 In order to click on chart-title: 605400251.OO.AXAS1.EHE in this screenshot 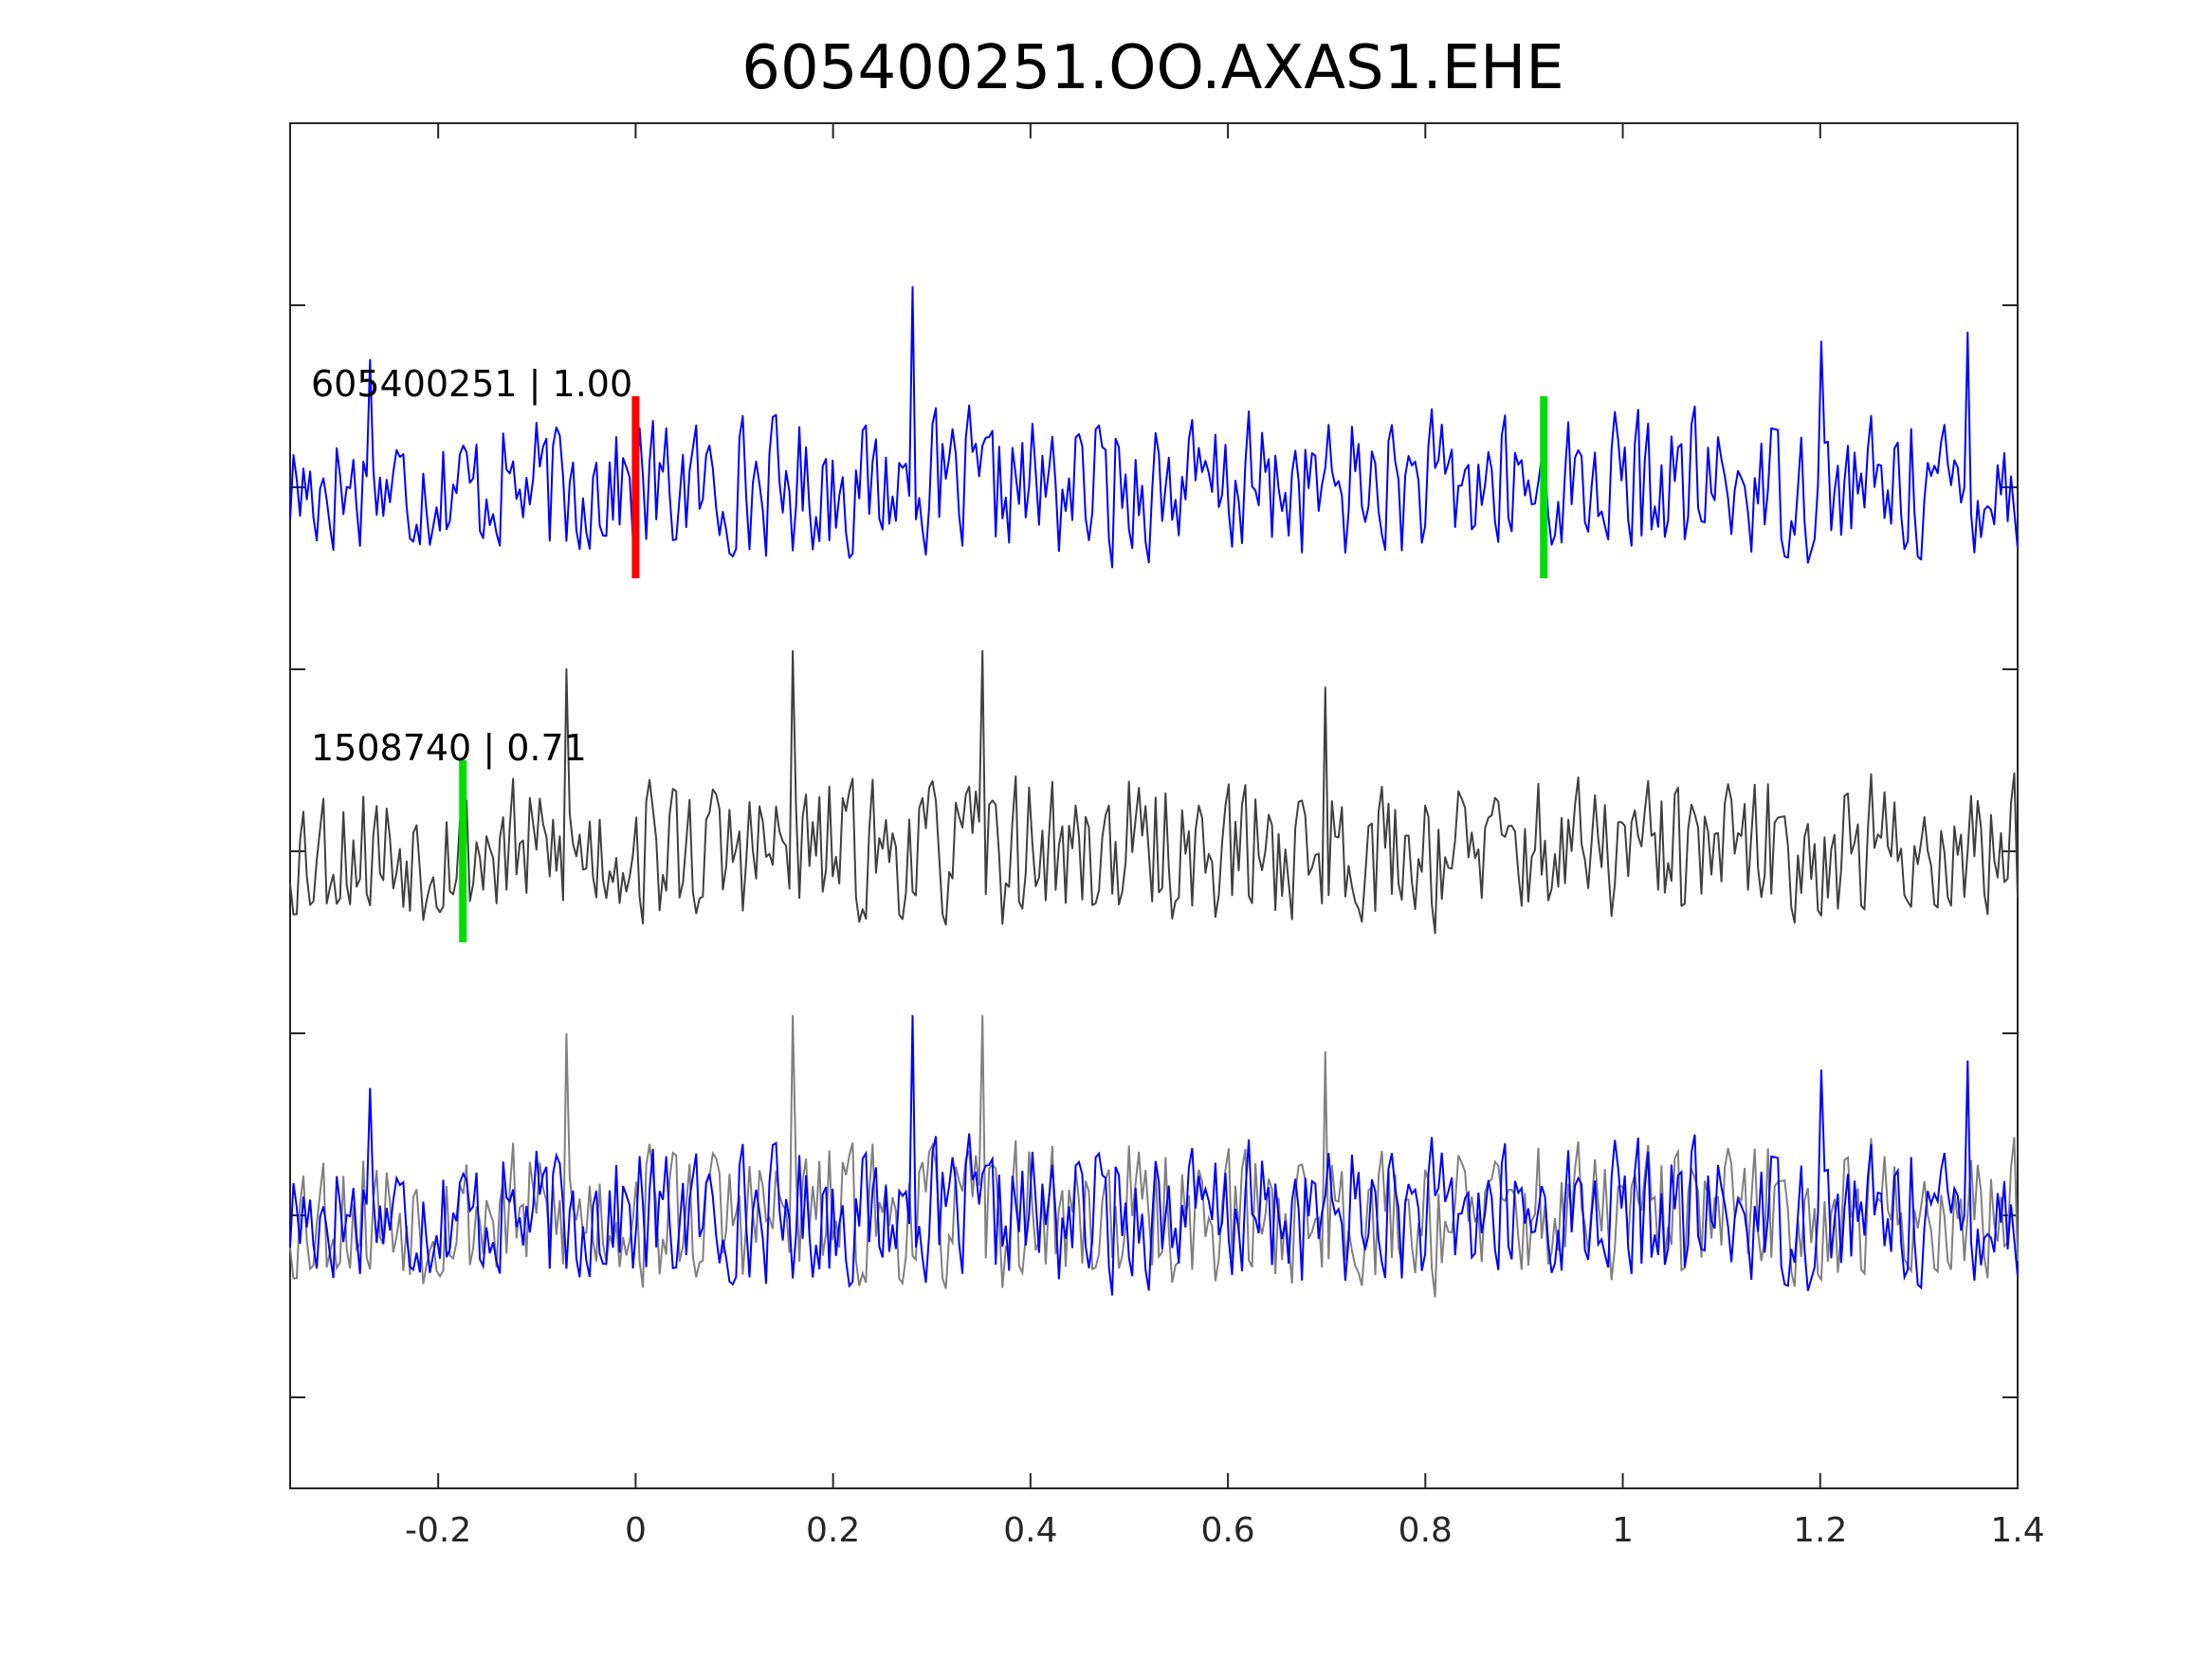, I will do `click(1152, 68)`.